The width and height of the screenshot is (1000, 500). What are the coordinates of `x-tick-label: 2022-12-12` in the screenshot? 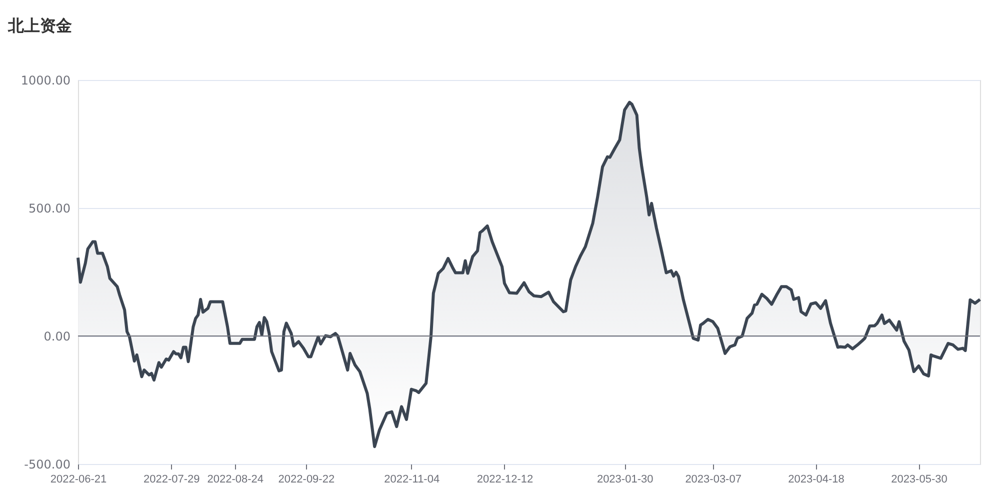 It's located at (505, 480).